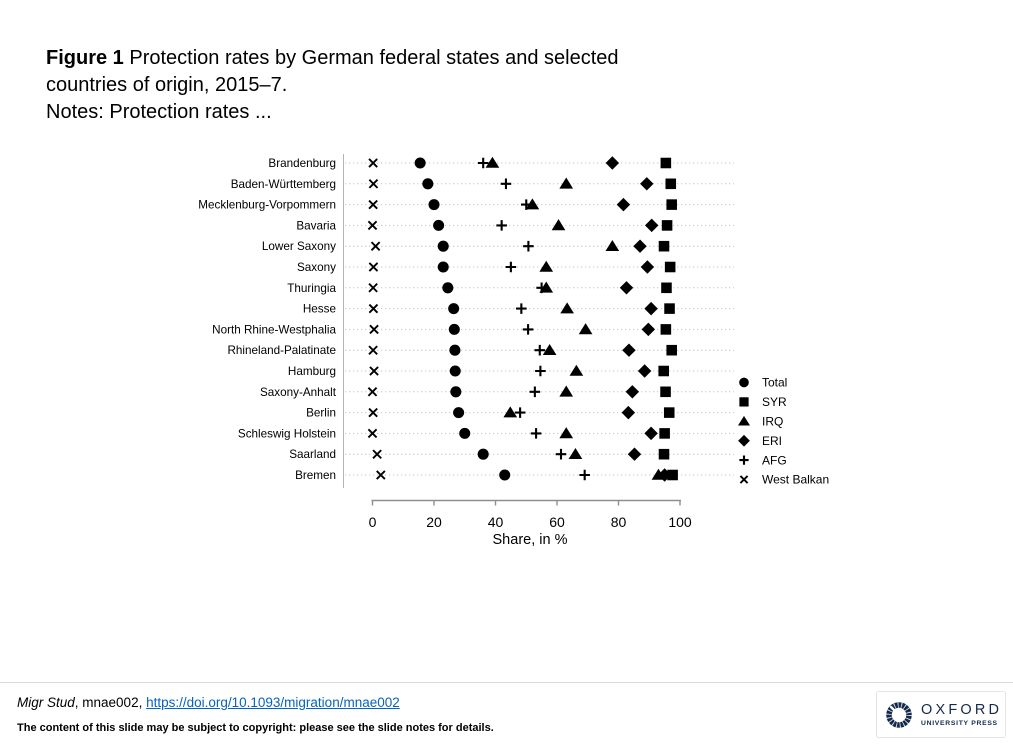 This screenshot has height=747, width=1013. I want to click on legend-label: Total, so click(774, 383).